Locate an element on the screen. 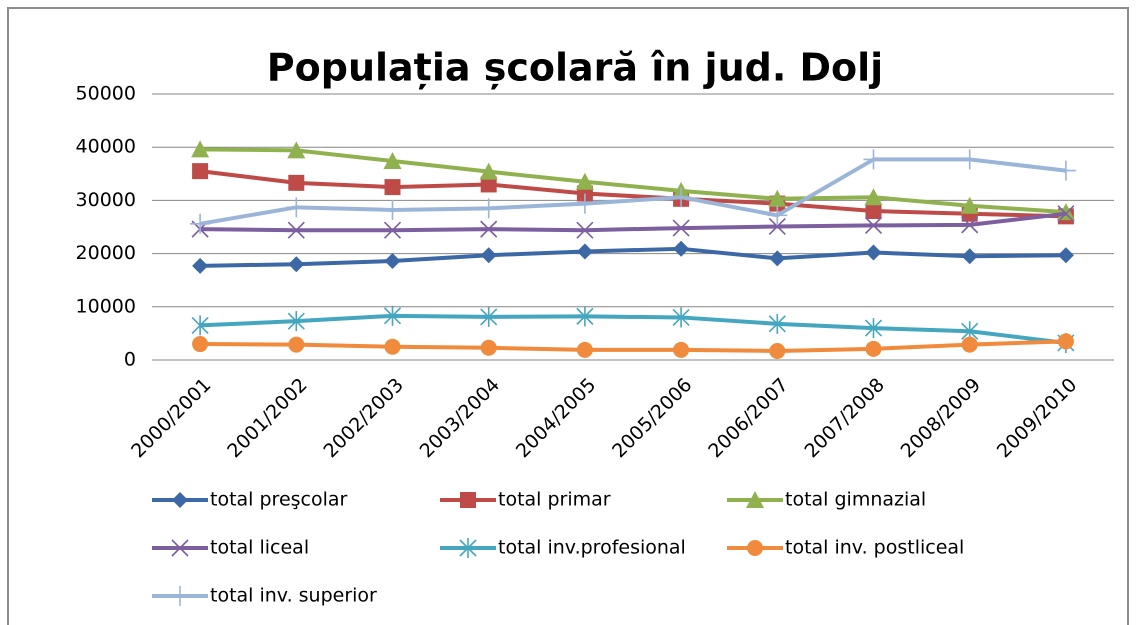 The width and height of the screenshot is (1136, 625). y-tick-label: 50000 is located at coordinates (106, 94).